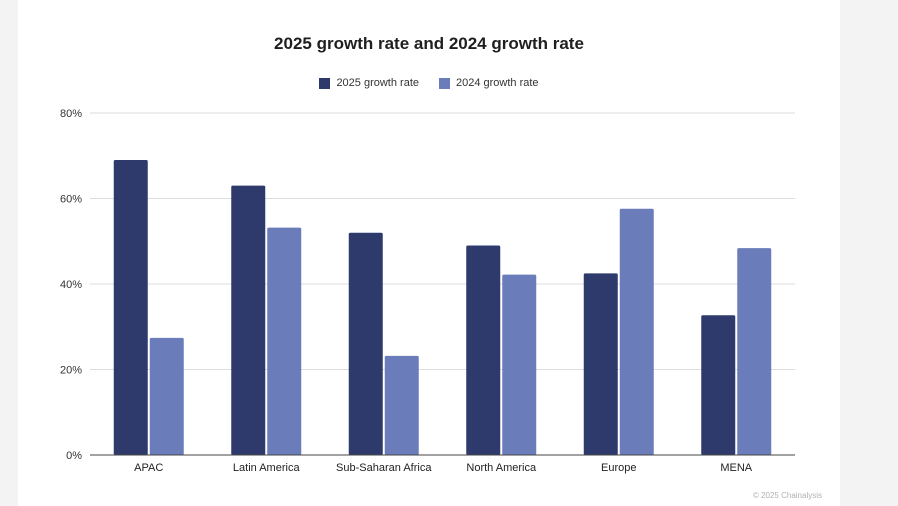 The height and width of the screenshot is (506, 898). What do you see at coordinates (384, 468) in the screenshot?
I see `x-tick-label-sub-saharan-africa: Sub-Saharan Africa` at bounding box center [384, 468].